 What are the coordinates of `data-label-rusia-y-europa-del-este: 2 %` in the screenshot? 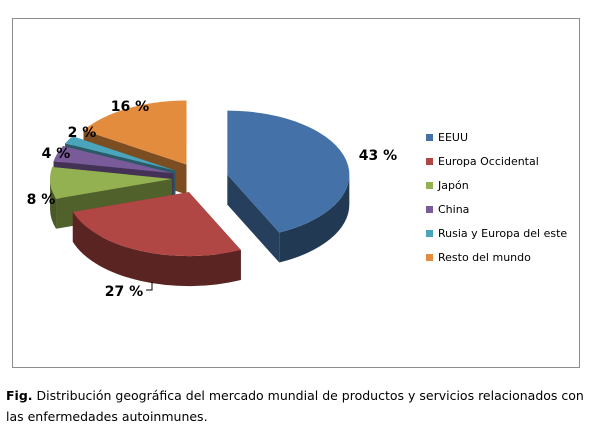 It's located at (82, 133).